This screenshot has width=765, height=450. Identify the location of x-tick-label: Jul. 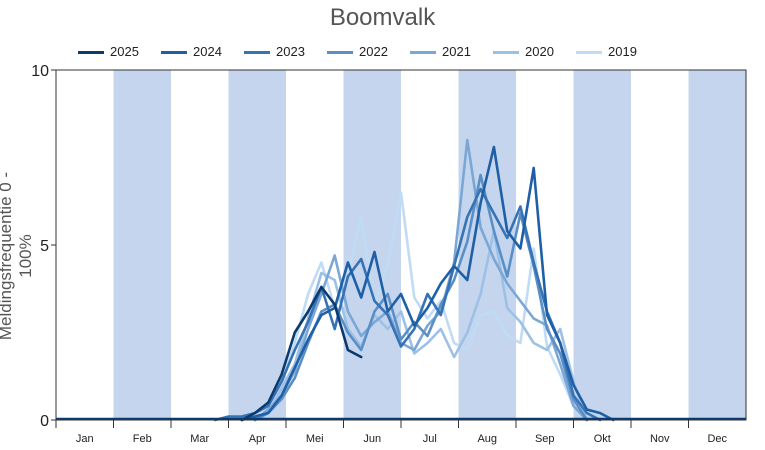
(430, 439).